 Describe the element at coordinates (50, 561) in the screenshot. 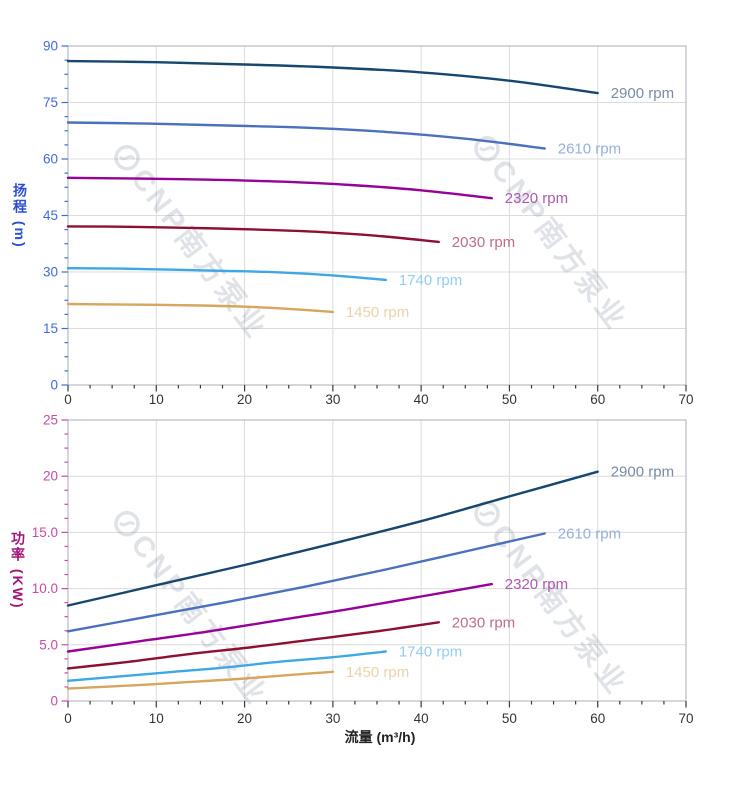

I see `y-axis-ticks: 0 5.0 10.0 15.0 20 25` at that location.